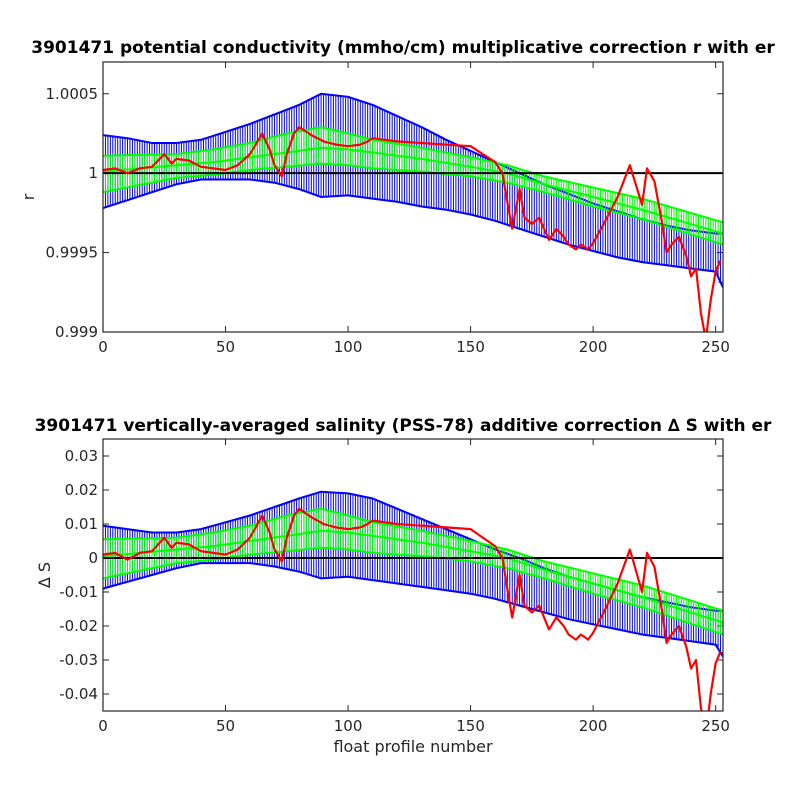 This screenshot has height=800, width=800. What do you see at coordinates (81, 524) in the screenshot?
I see `y-tick-label: 0.01` at bounding box center [81, 524].